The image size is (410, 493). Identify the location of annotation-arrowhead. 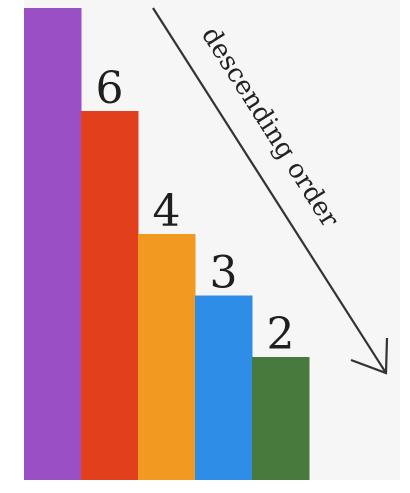
(369, 356).